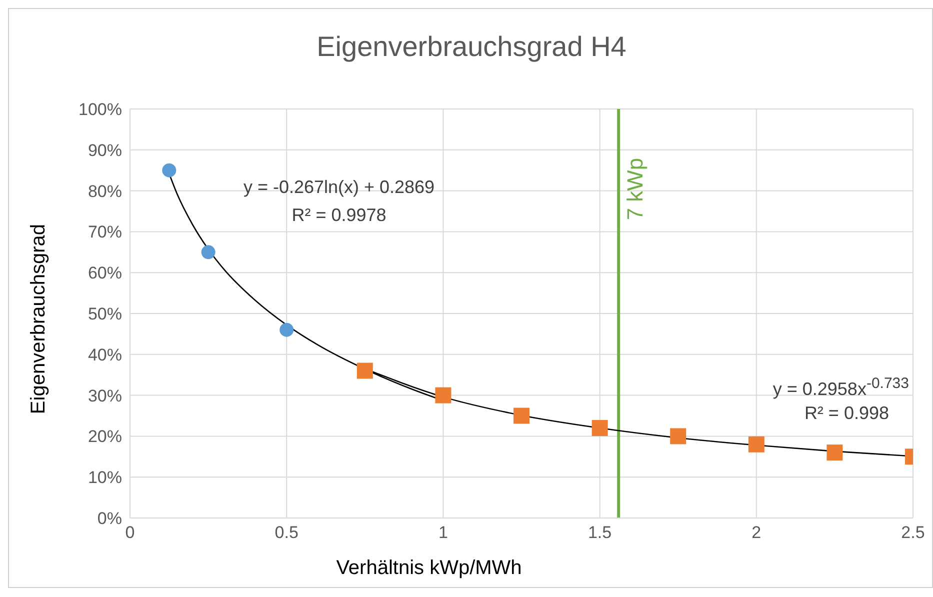  I want to click on x-tick-label: 1.5, so click(600, 532).